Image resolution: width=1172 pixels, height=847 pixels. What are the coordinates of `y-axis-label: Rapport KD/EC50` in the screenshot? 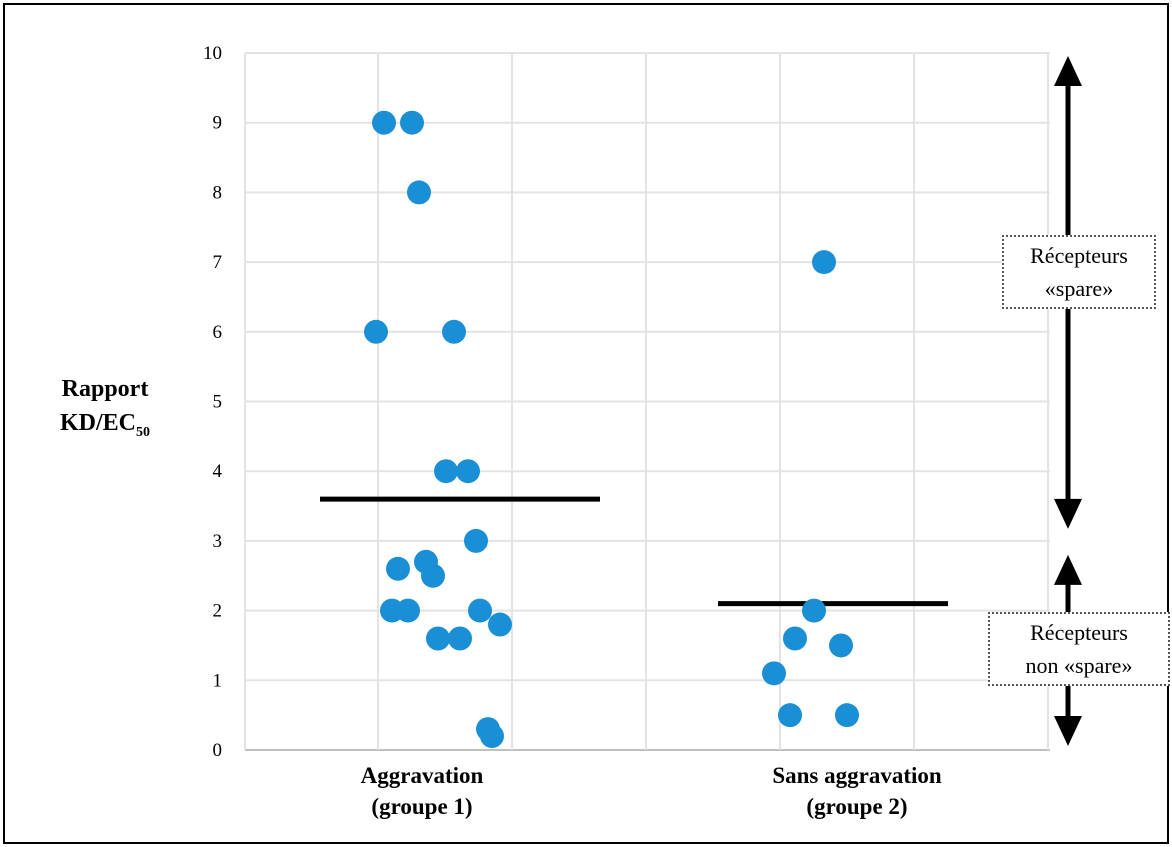 It's located at (105, 411).